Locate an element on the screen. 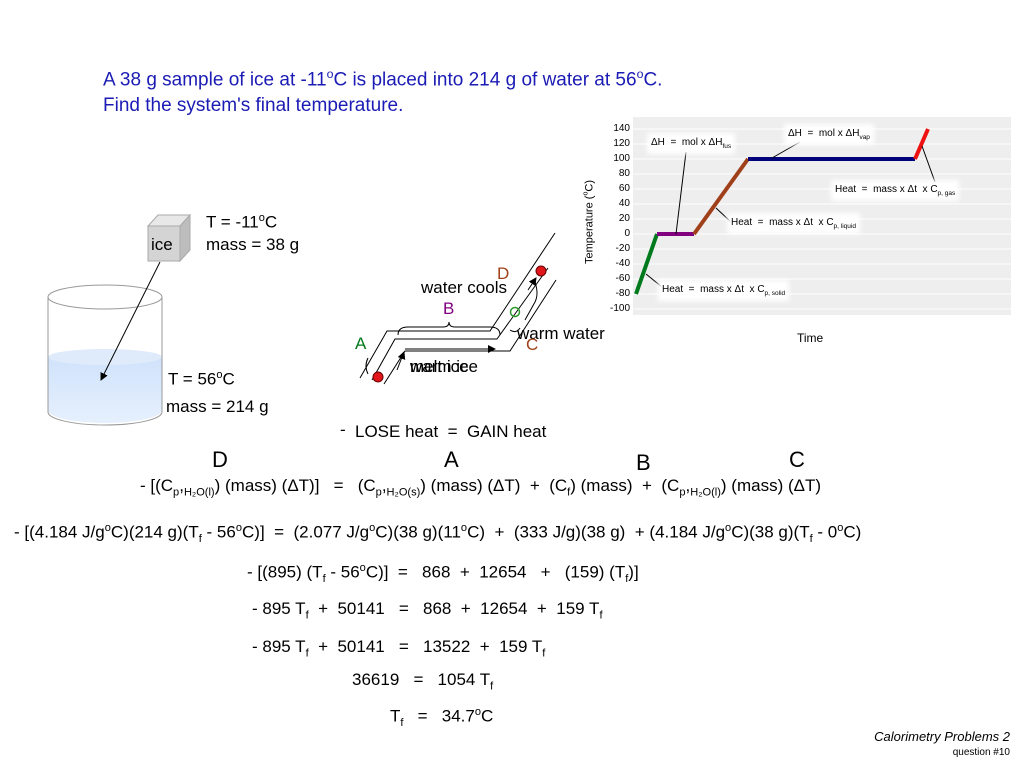  text-run: C. is located at coordinates (653, 80).